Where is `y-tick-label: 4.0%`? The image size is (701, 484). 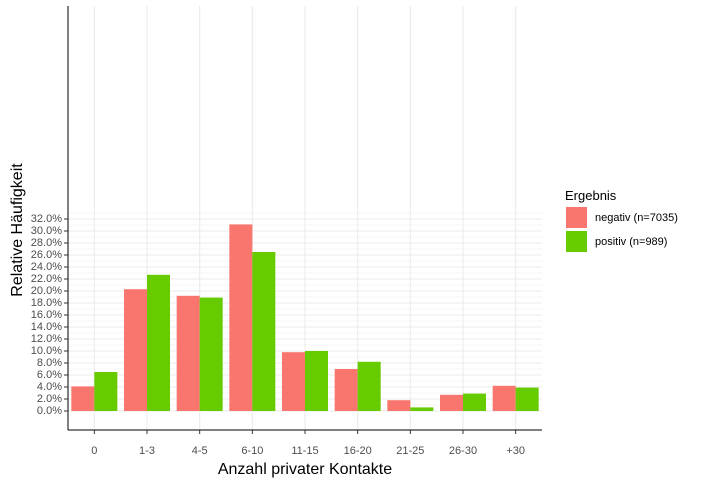 y-tick-label: 4.0% is located at coordinates (49, 387).